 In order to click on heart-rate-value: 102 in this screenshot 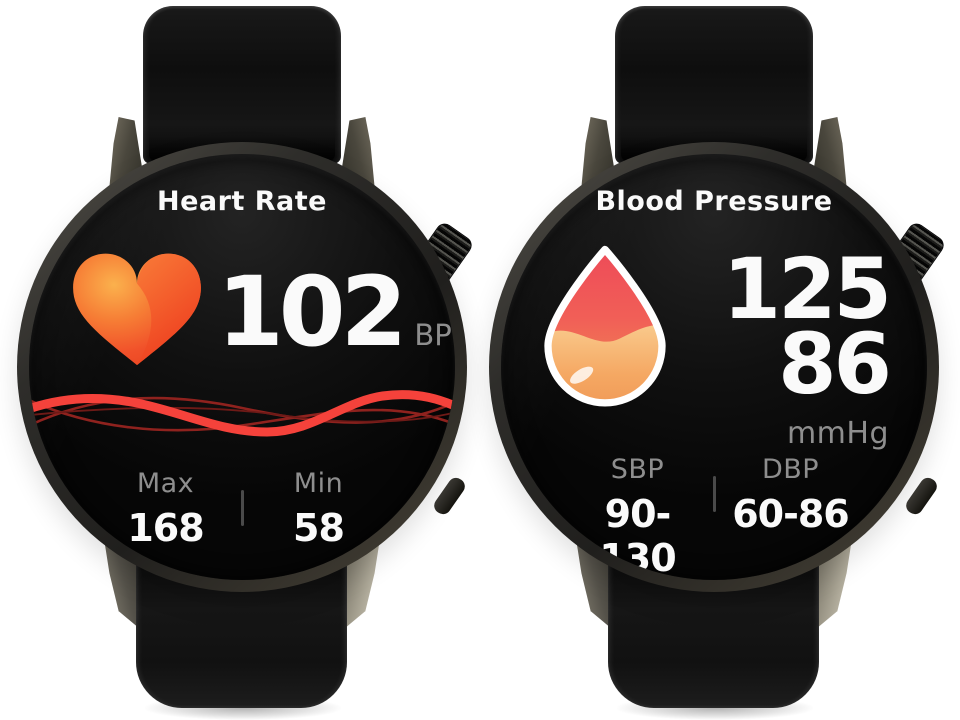, I will do `click(312, 312)`.